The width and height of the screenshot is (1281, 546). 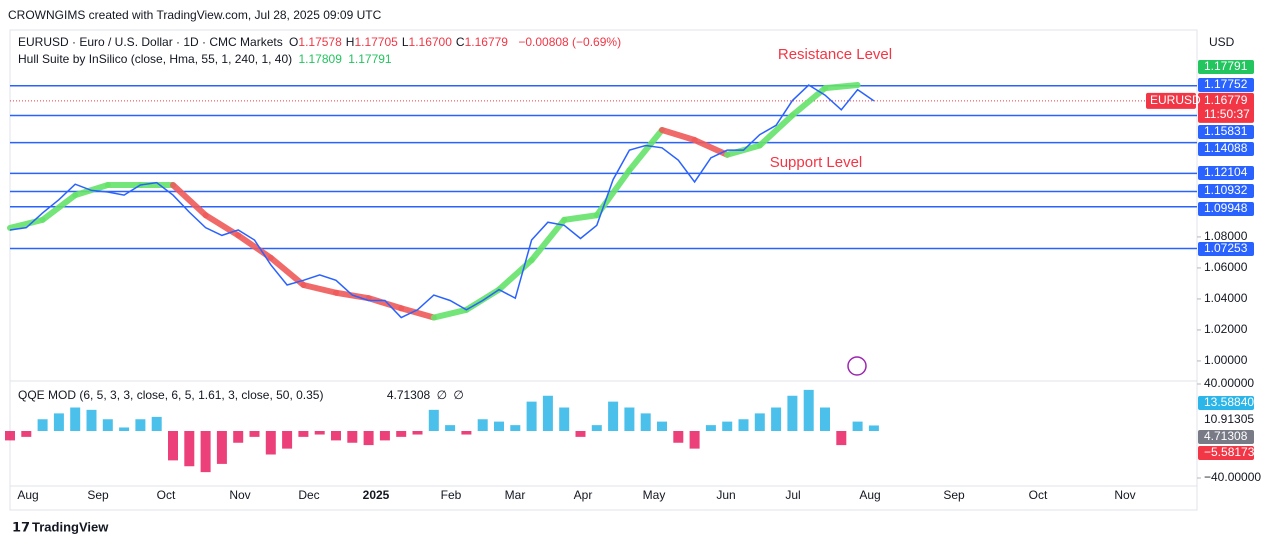 I want to click on x-tick-label: Aug, so click(x=27, y=495).